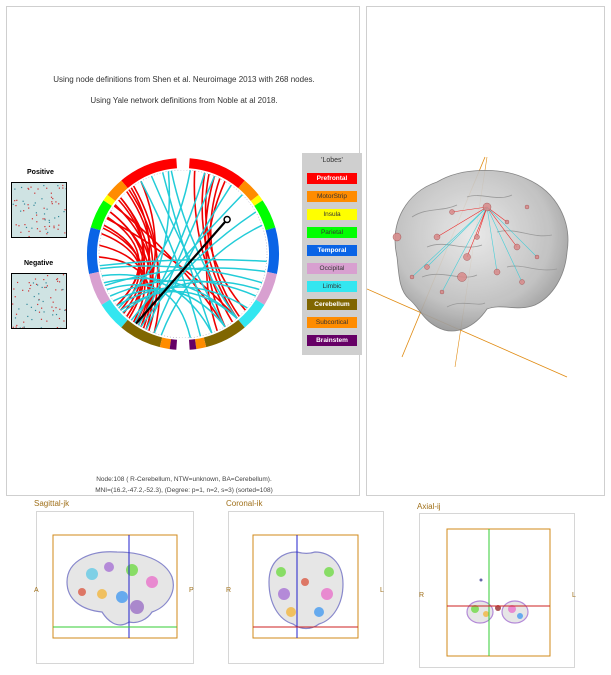 The height and width of the screenshot is (675, 611). I want to click on positive-matrix, so click(39, 210).